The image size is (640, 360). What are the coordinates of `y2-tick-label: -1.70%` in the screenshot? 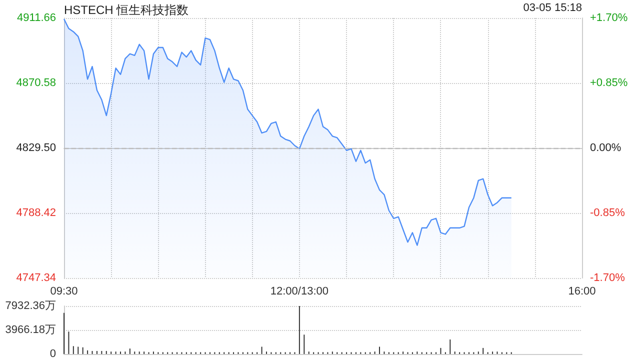 It's located at (608, 278).